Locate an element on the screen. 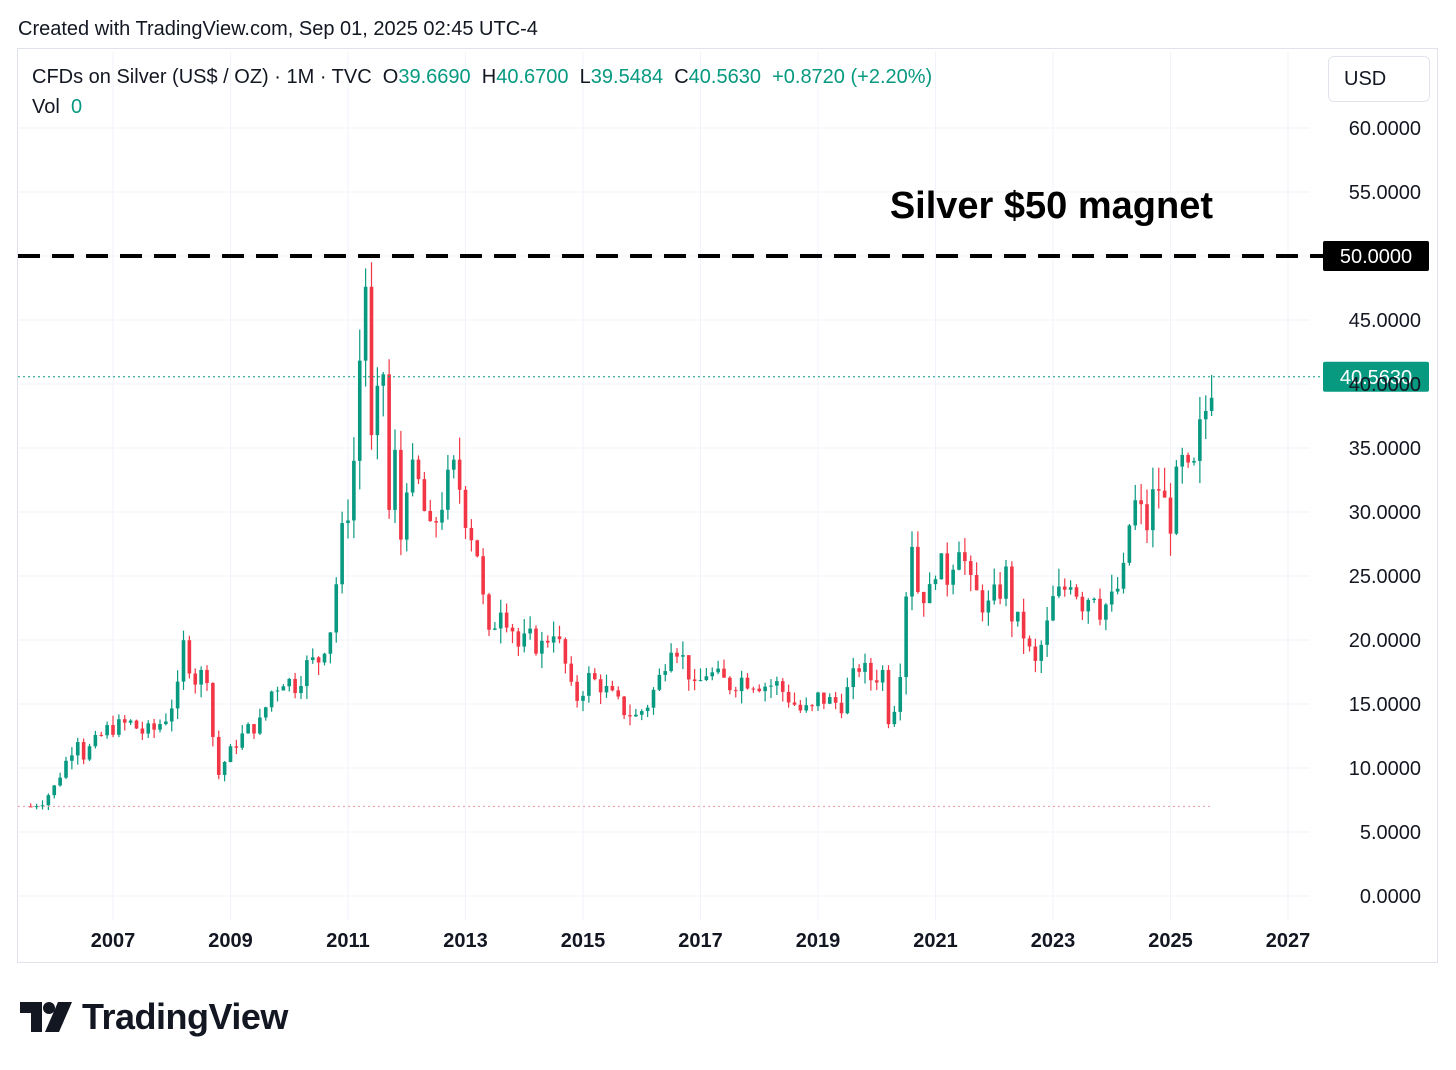 The image size is (1456, 1070). open-label: O is located at coordinates (390, 77).